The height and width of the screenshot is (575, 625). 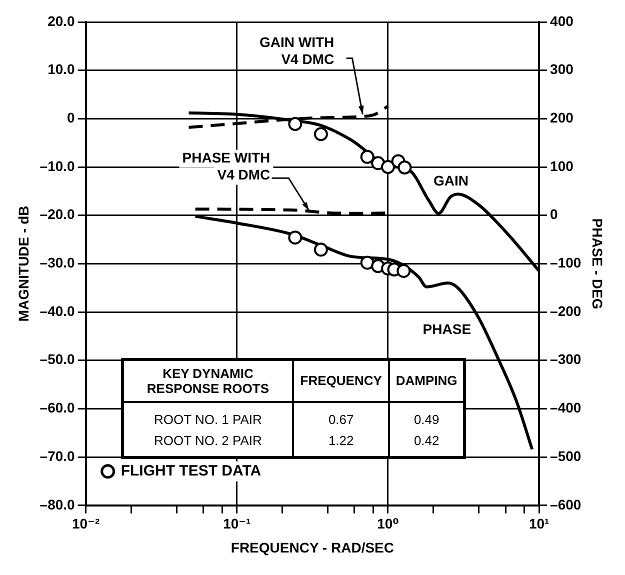 I want to click on y-tick-label: 20.0, so click(x=62, y=20).